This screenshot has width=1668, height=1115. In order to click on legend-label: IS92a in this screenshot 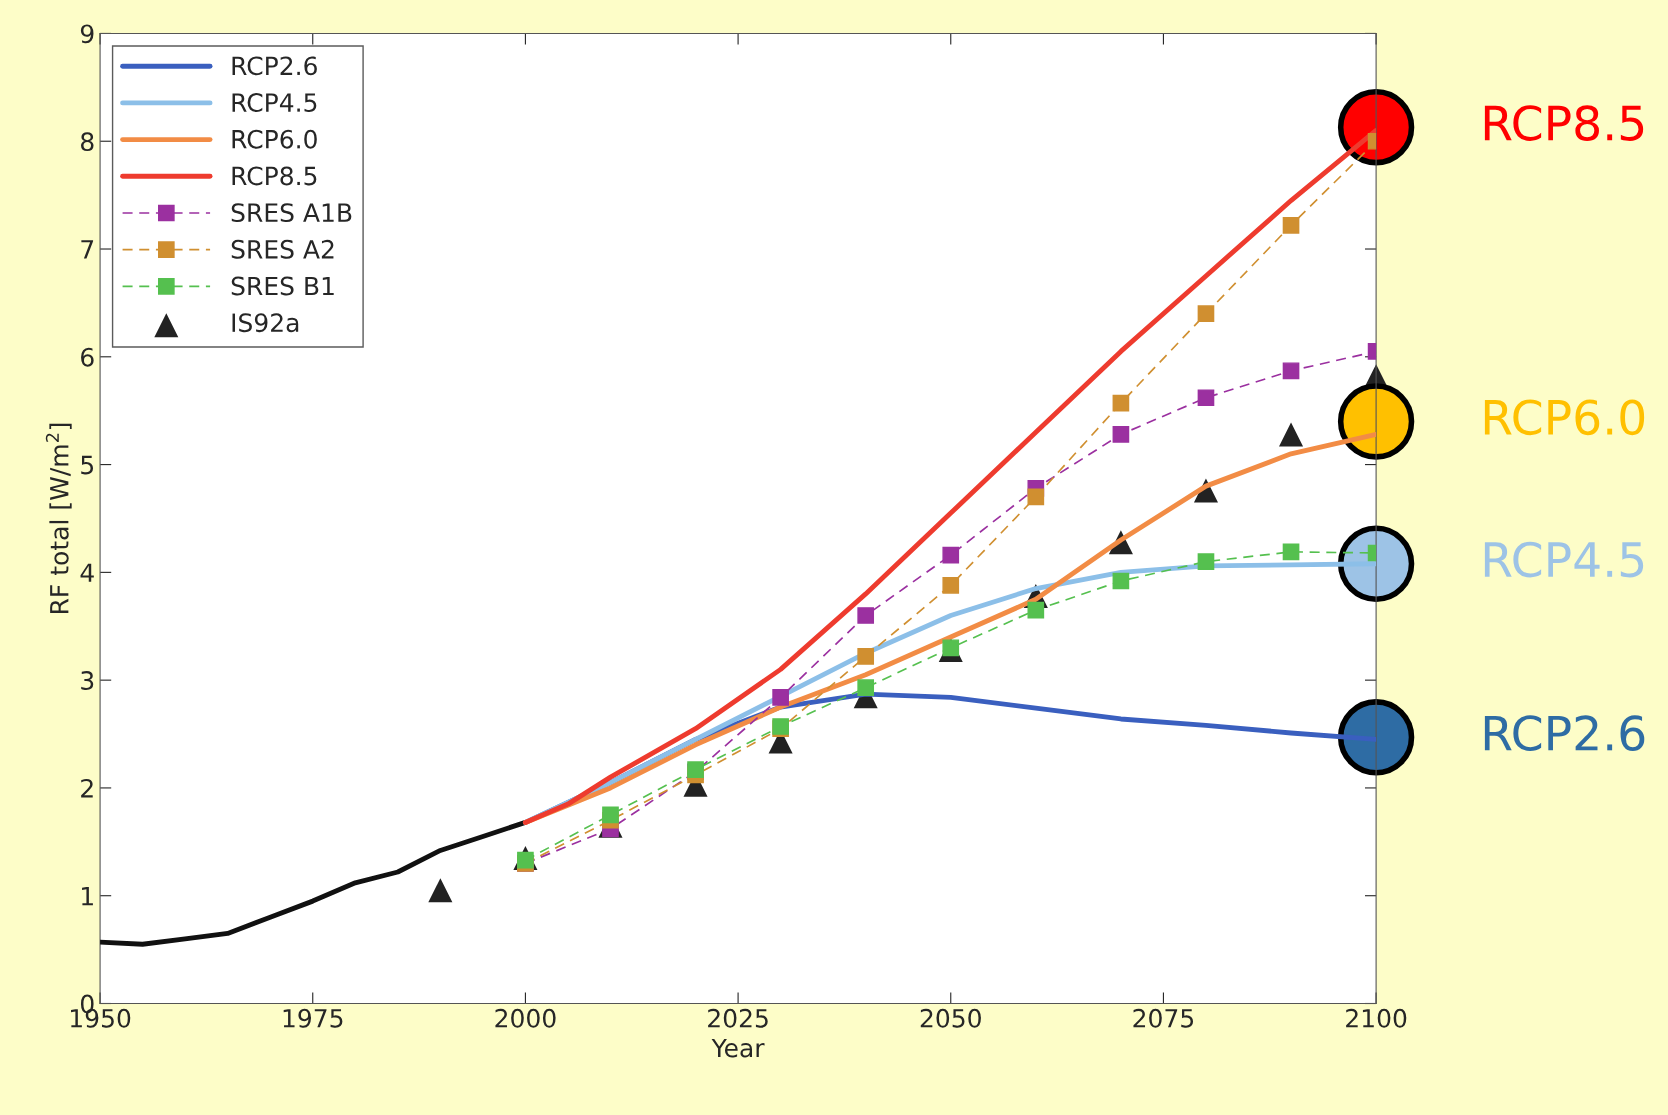, I will do `click(265, 323)`.